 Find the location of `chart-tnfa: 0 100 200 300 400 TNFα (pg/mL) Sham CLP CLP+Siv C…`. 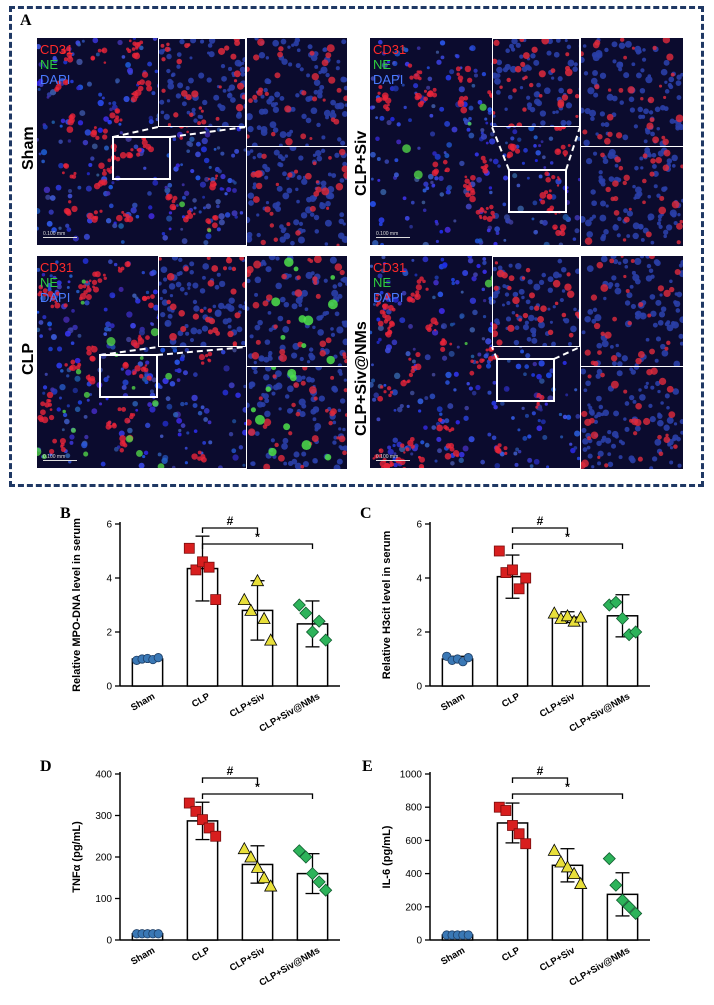

chart-tnfa: 0 100 200 300 400 TNFα (pg/mL) Sham CLP CLP+Siv C… is located at coordinates (205, 880).